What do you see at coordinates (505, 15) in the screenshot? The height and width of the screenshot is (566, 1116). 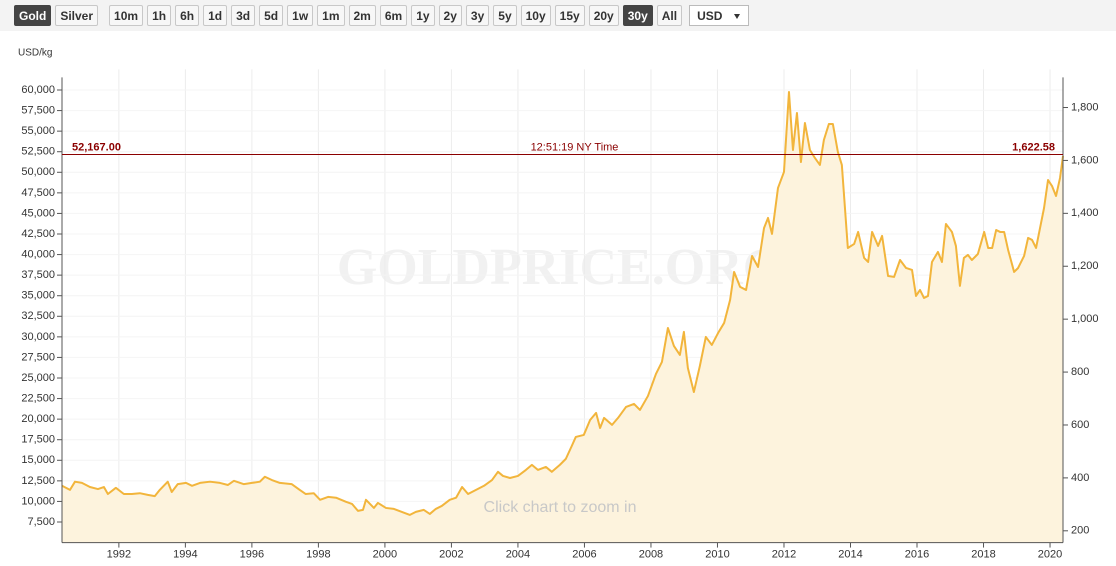 I see `range-button: 5y` at bounding box center [505, 15].